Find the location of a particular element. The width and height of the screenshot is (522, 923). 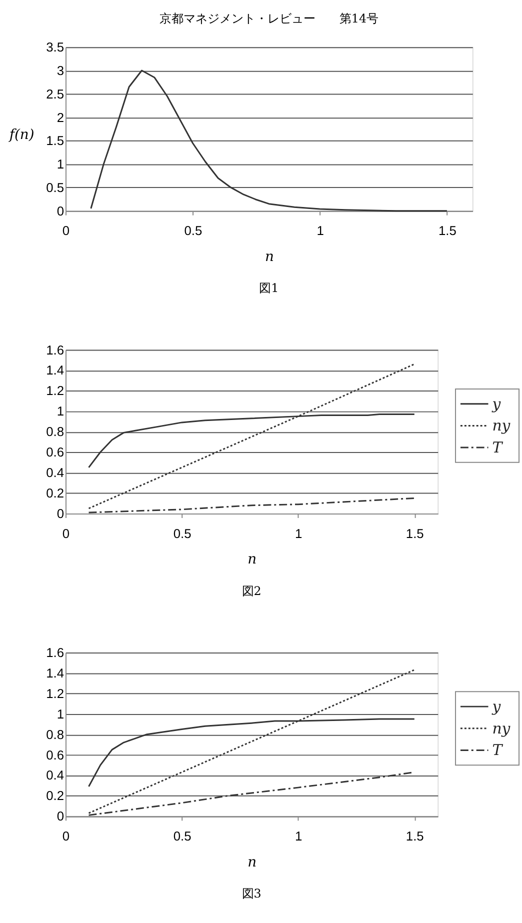

caption: 図1 is located at coordinates (269, 288).